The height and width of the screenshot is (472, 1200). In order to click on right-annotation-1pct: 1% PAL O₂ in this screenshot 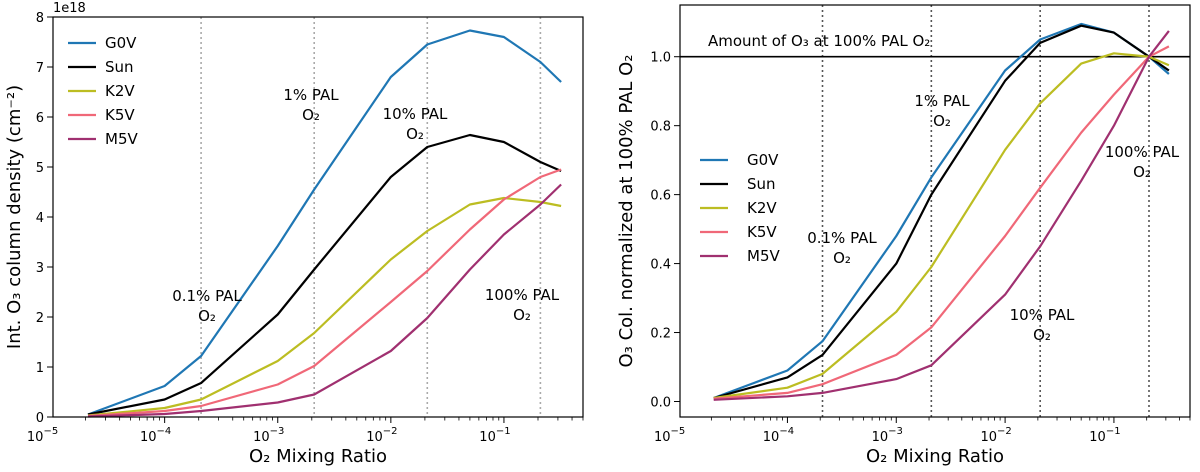, I will do `click(942, 111)`.